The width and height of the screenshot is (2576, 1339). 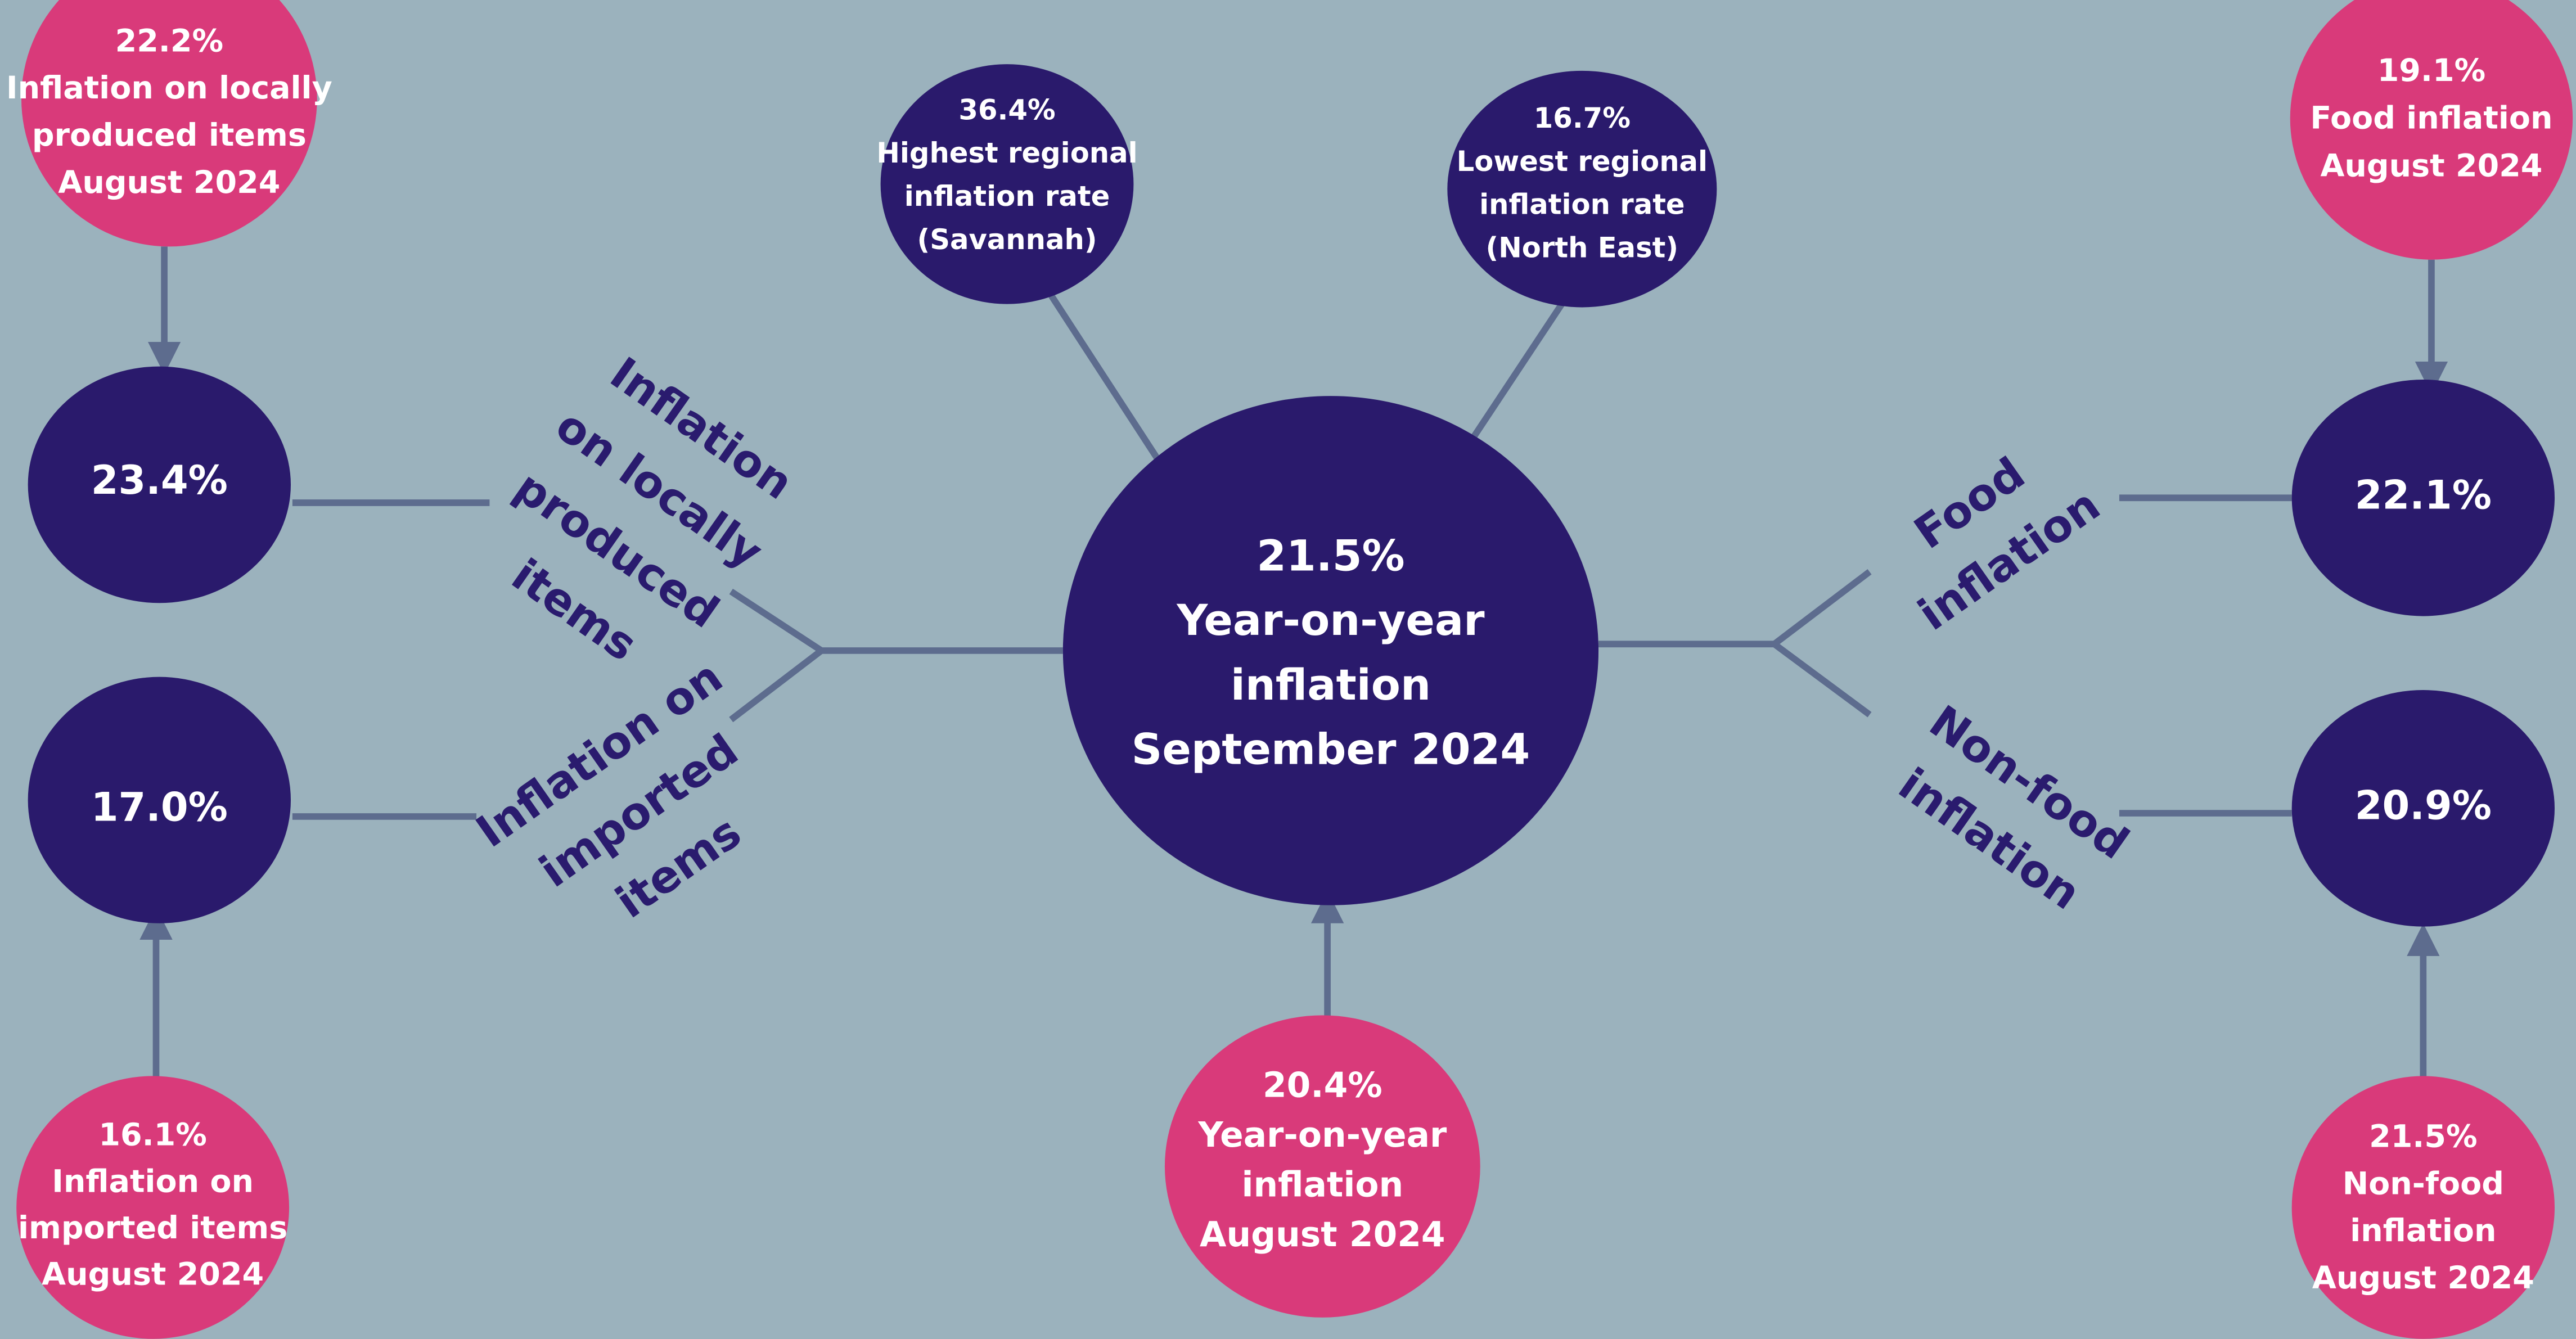 What do you see at coordinates (159, 807) in the screenshot?
I see `node-text: 17.0%` at bounding box center [159, 807].